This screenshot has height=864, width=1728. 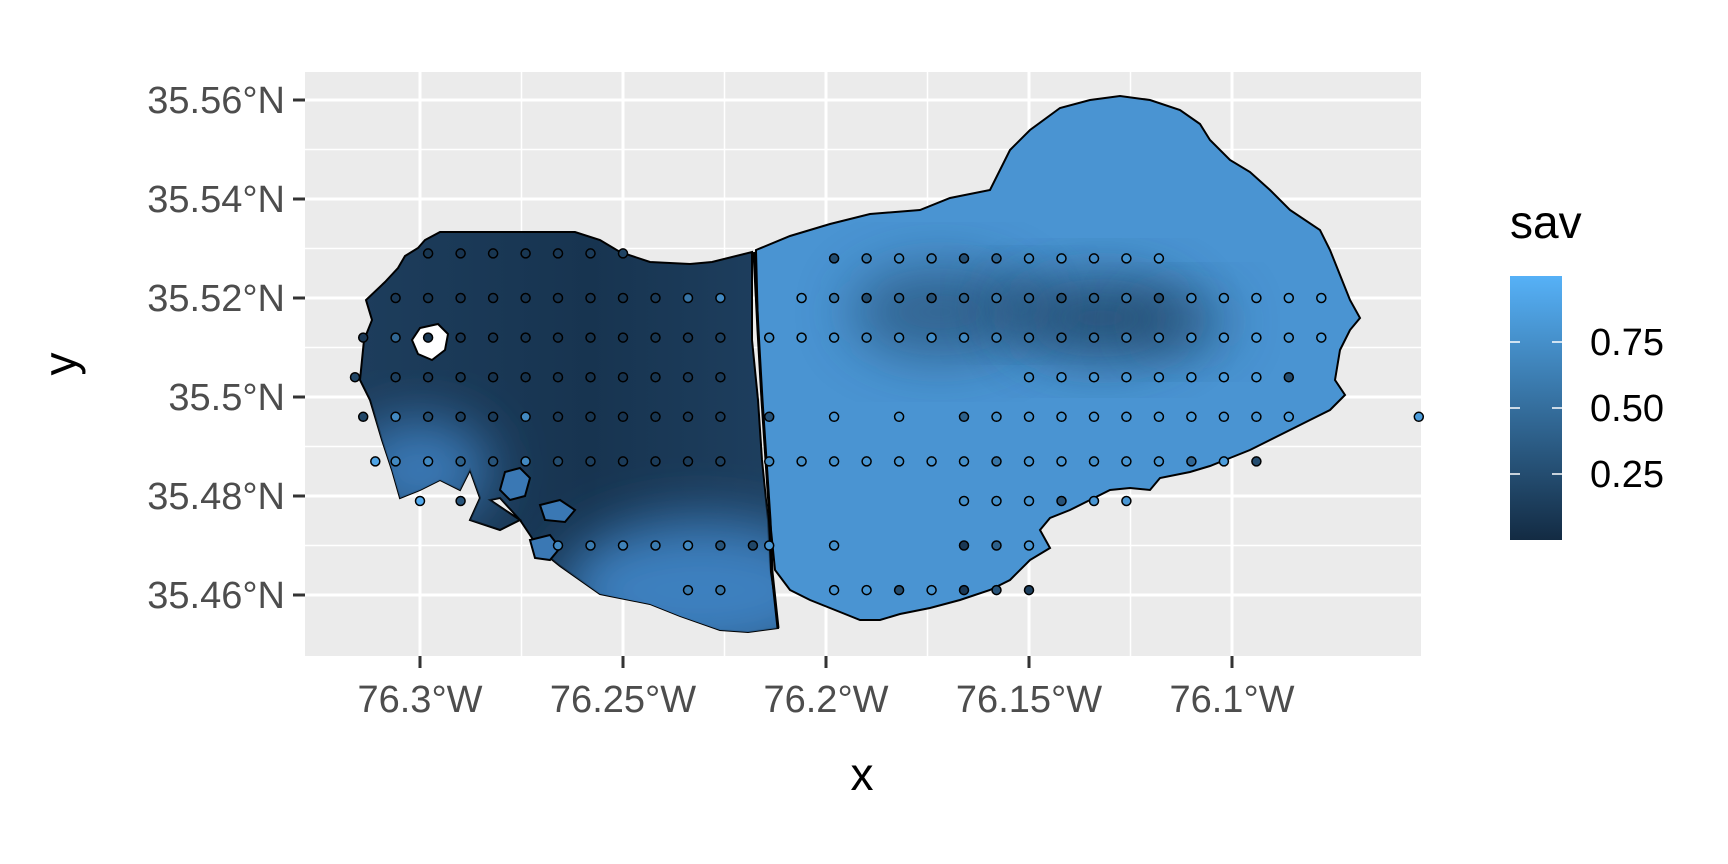 What do you see at coordinates (1546, 222) in the screenshot?
I see `legend-title: sav` at bounding box center [1546, 222].